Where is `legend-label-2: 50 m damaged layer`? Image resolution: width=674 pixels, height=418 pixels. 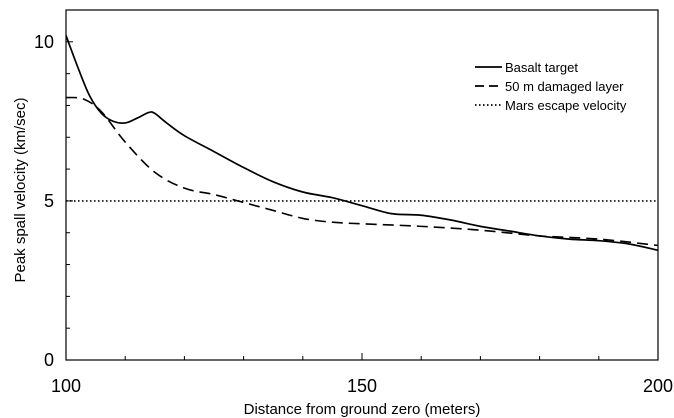 legend-label-2: 50 m damaged layer is located at coordinates (564, 86).